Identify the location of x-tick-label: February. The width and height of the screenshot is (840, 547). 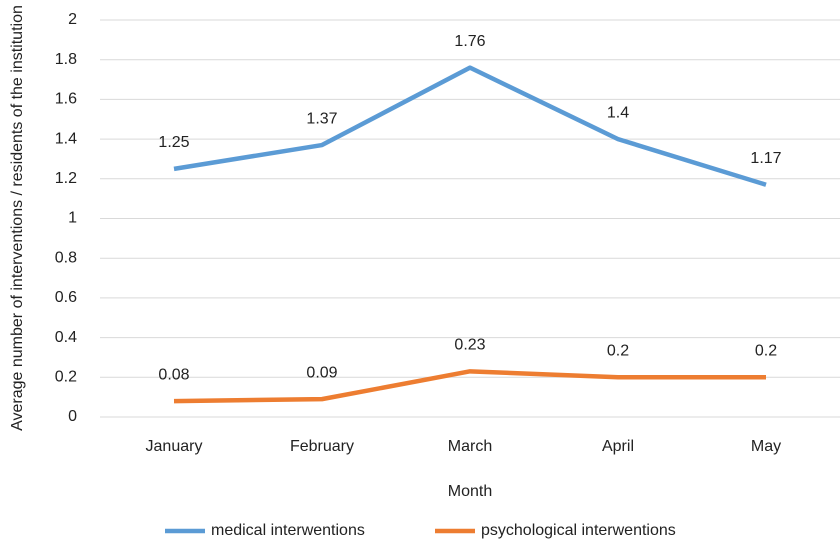
(322, 446).